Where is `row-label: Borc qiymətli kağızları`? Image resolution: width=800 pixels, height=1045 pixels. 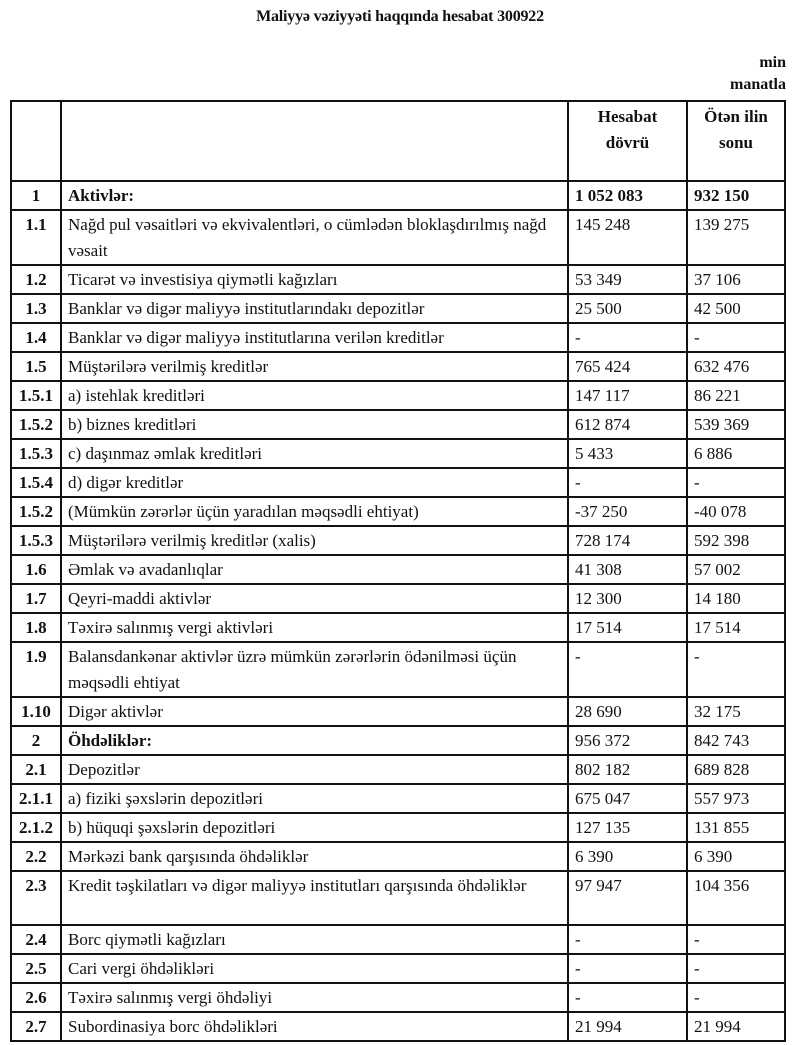
row-label: Borc qiymətli kağızları is located at coordinates (314, 939).